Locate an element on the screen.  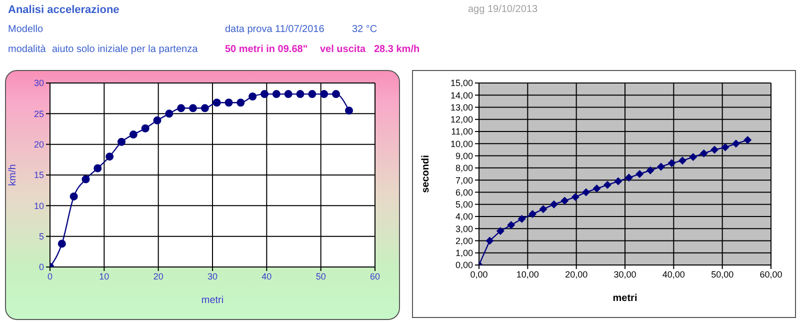
x-tick-label: 60,00 is located at coordinates (771, 274).